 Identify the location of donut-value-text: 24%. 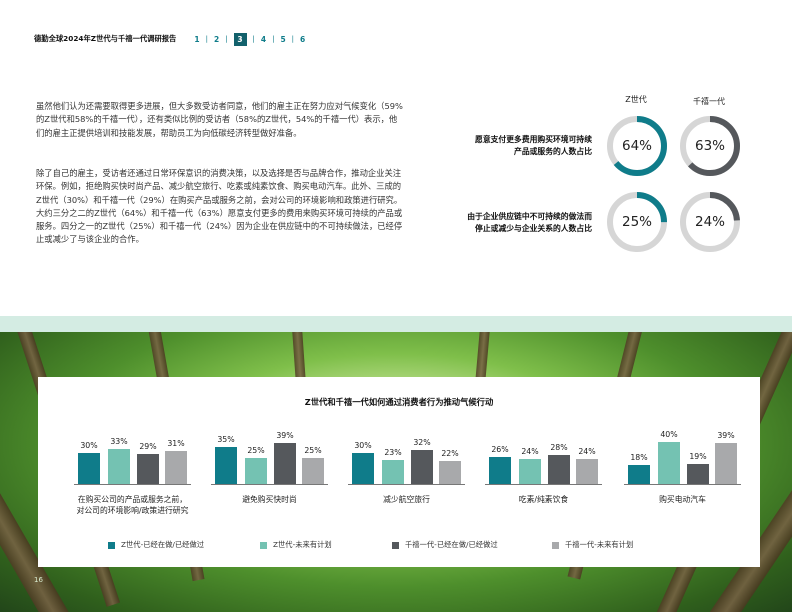
(709, 222).